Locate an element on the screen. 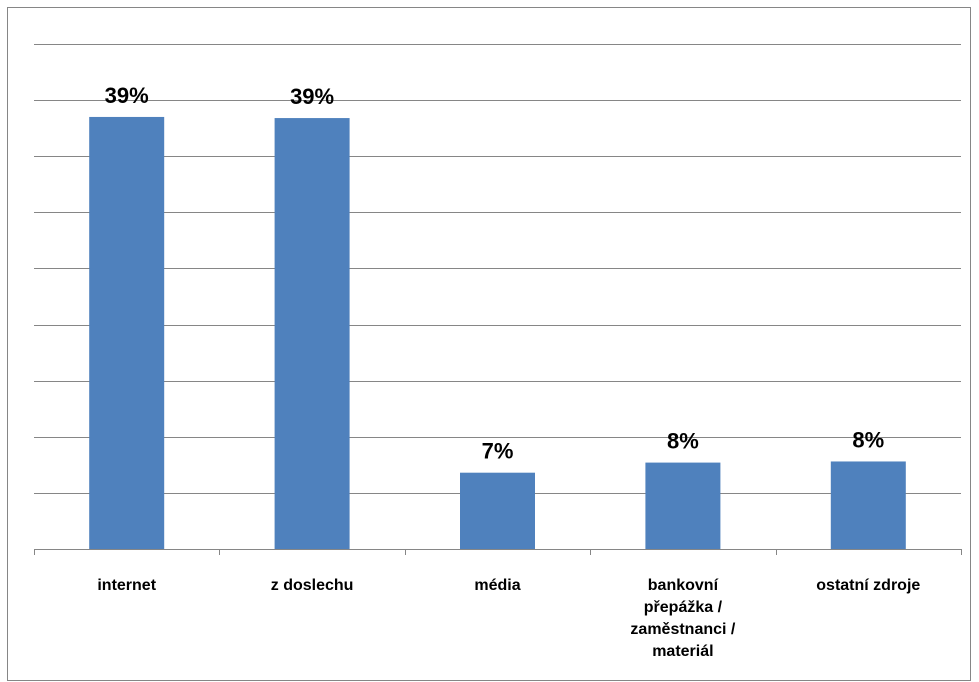 The image size is (979, 682). data-label: 7% is located at coordinates (498, 451).